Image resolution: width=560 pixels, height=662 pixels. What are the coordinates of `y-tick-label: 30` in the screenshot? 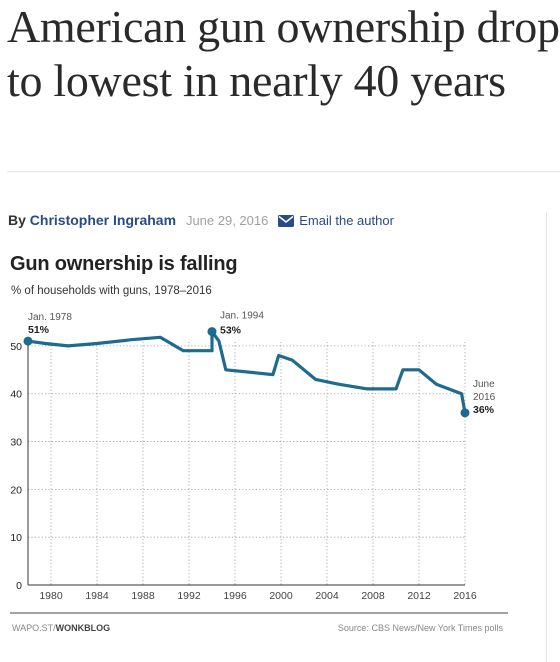 It's located at (16, 443).